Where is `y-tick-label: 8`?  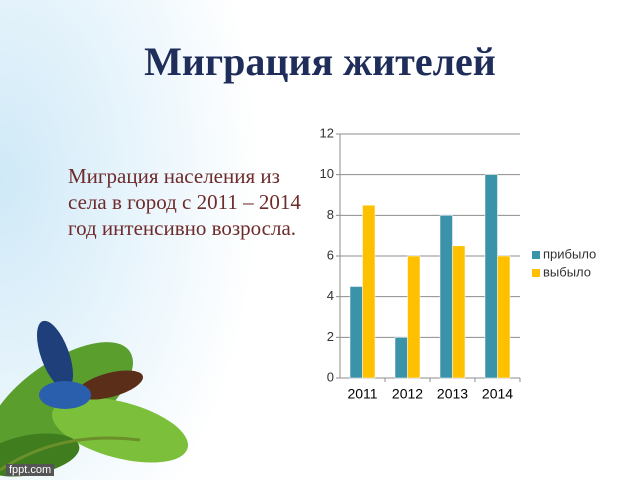 y-tick-label: 8 is located at coordinates (330, 214).